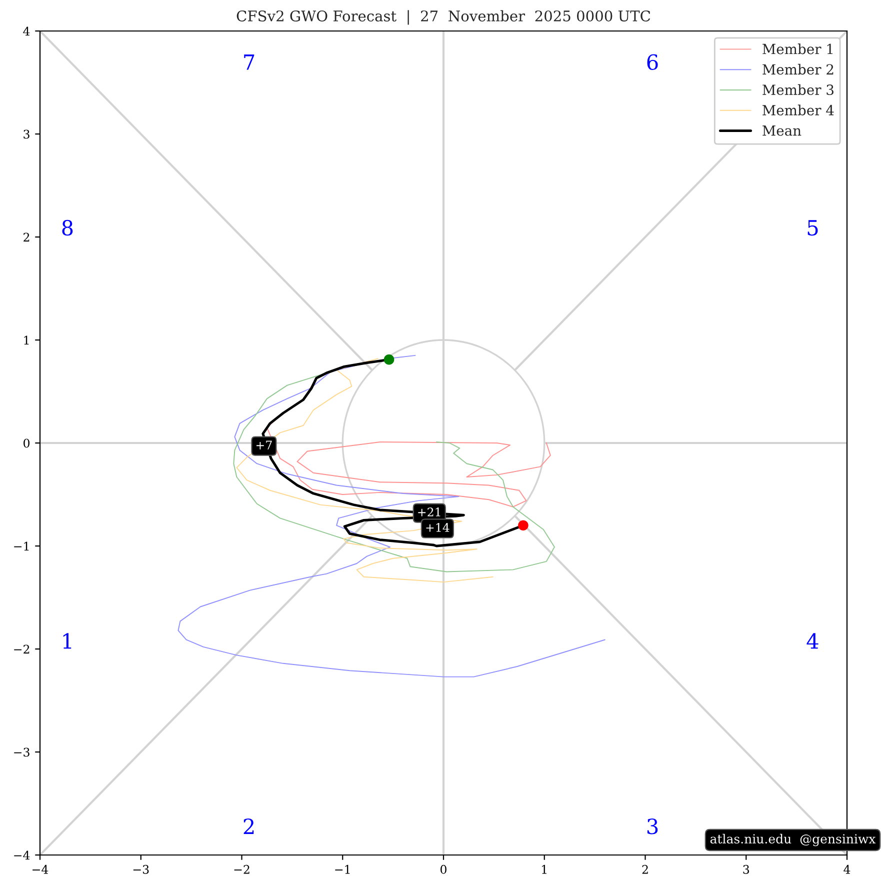  Describe the element at coordinates (22, 752) in the screenshot. I see `y-tick-label: −3` at that location.